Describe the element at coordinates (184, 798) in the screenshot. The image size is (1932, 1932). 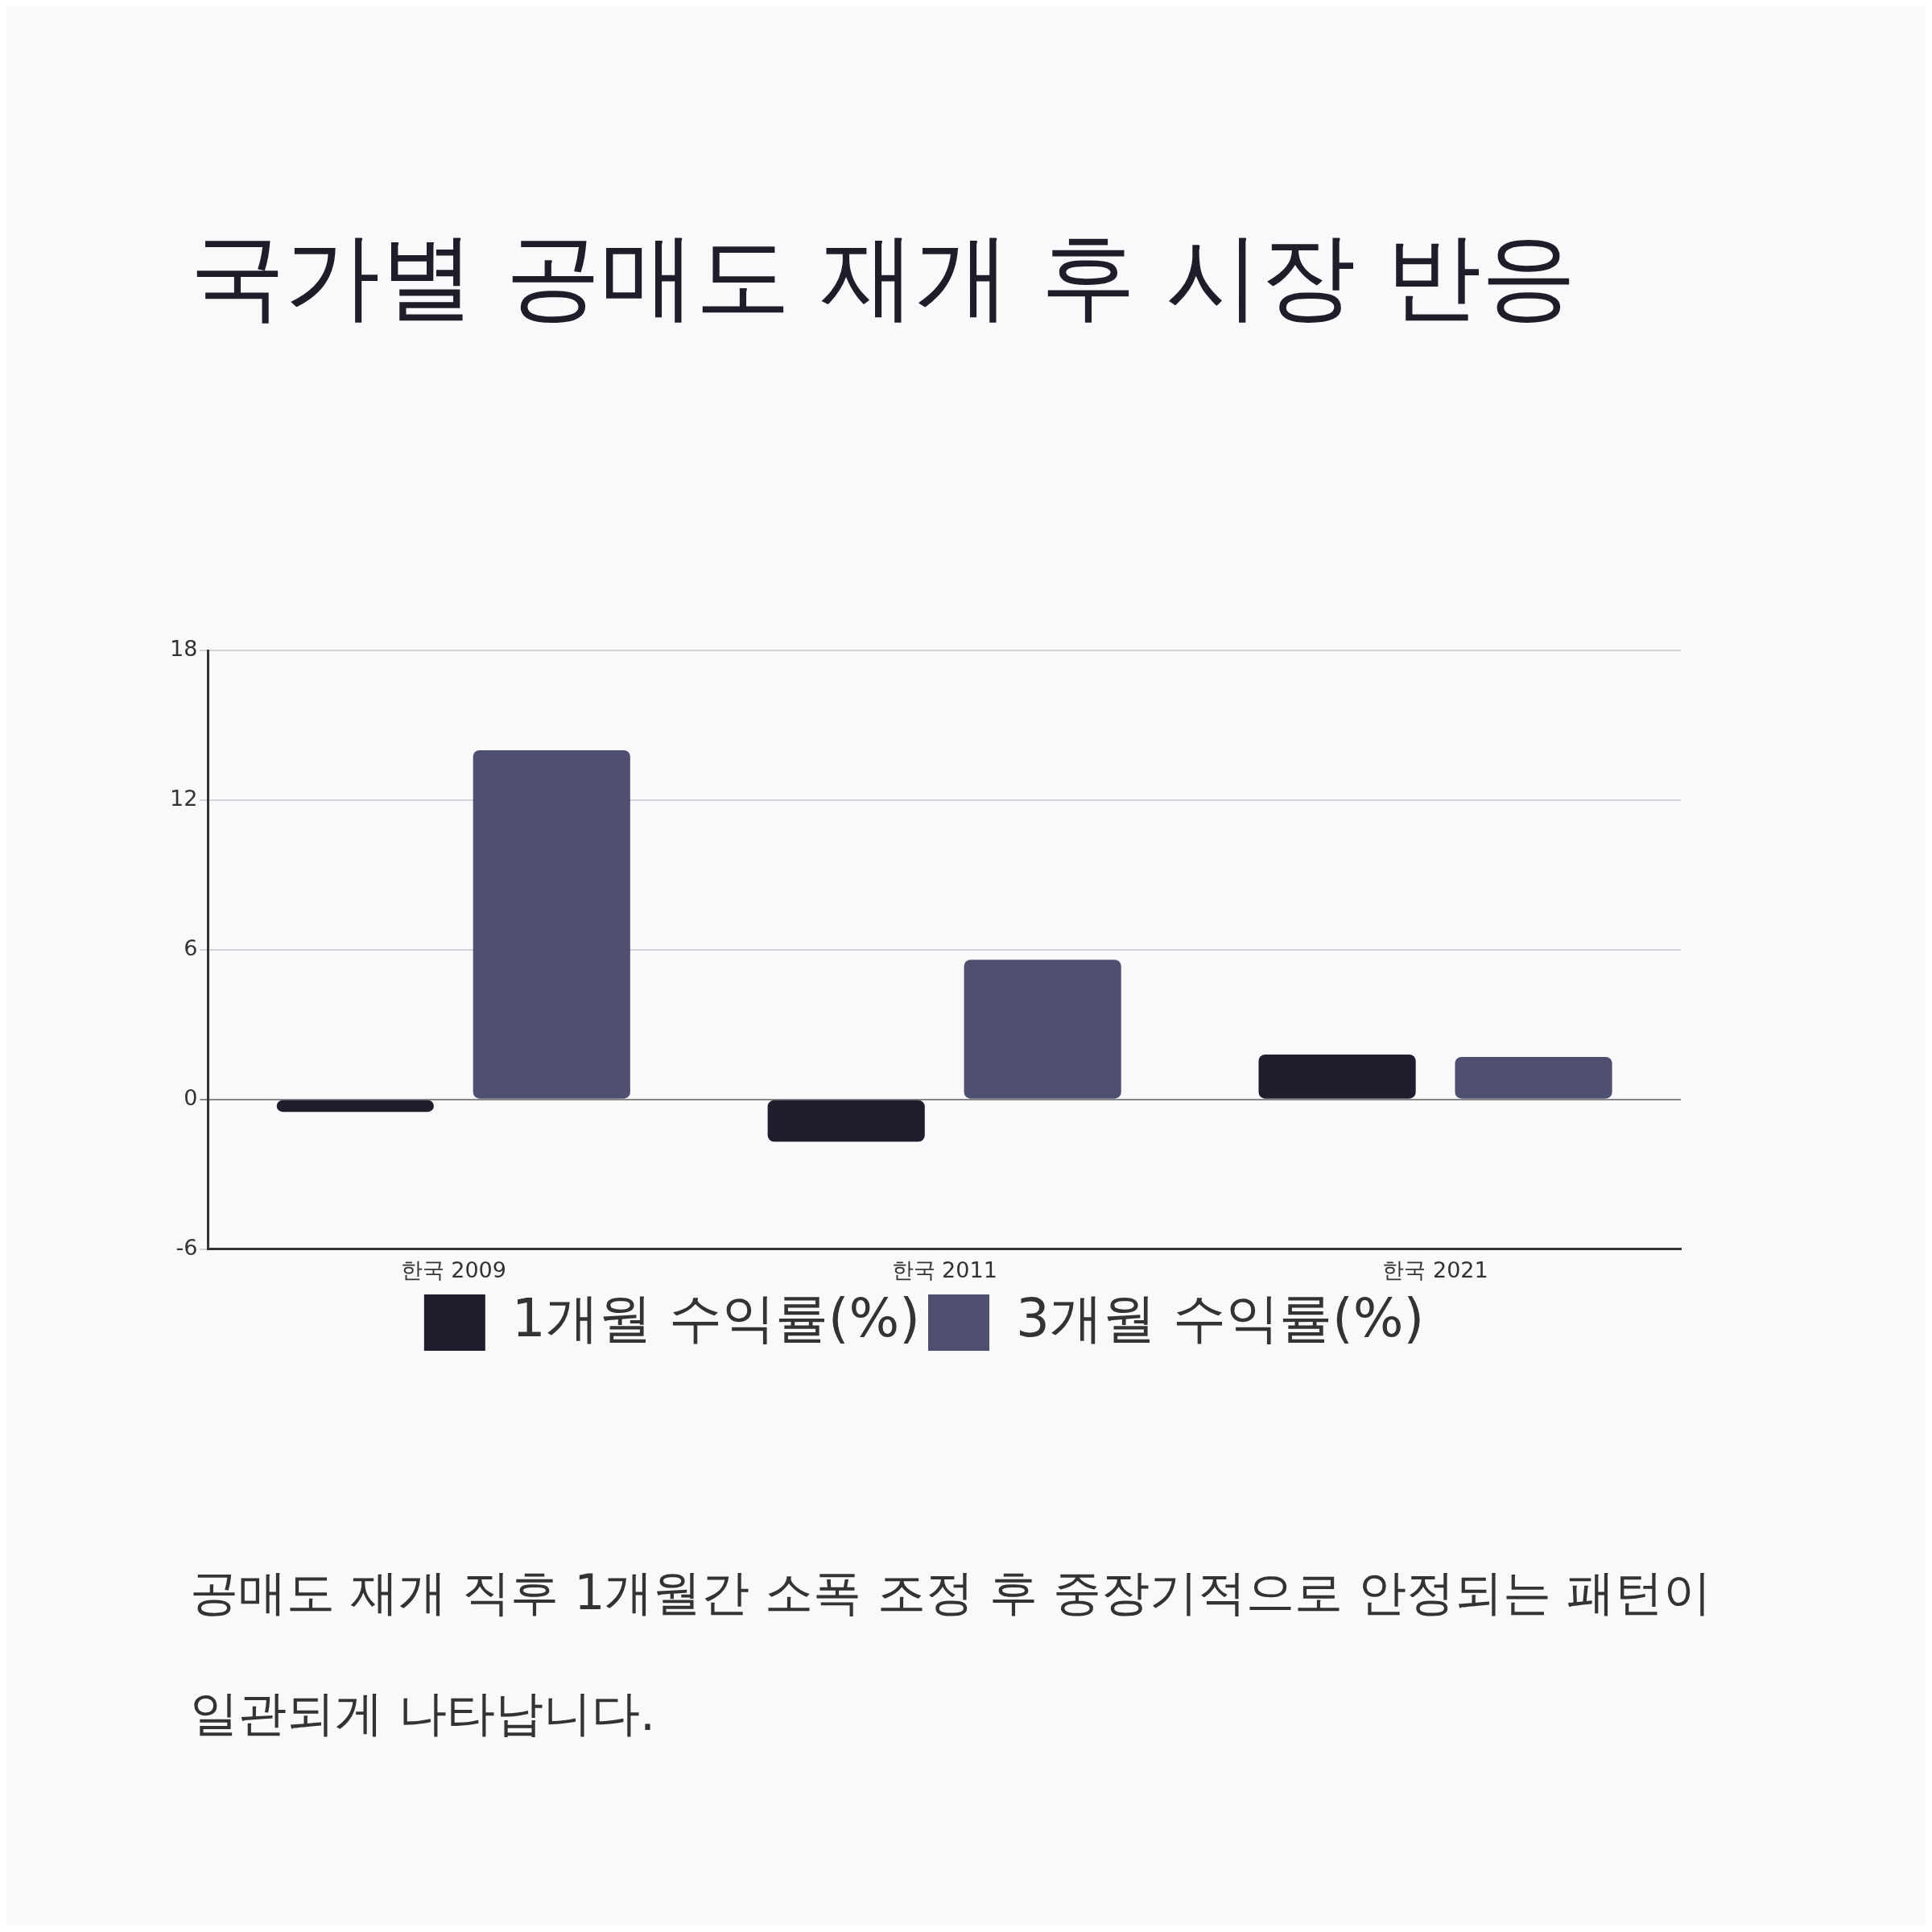
I see `y-tick-label: 12` at that location.